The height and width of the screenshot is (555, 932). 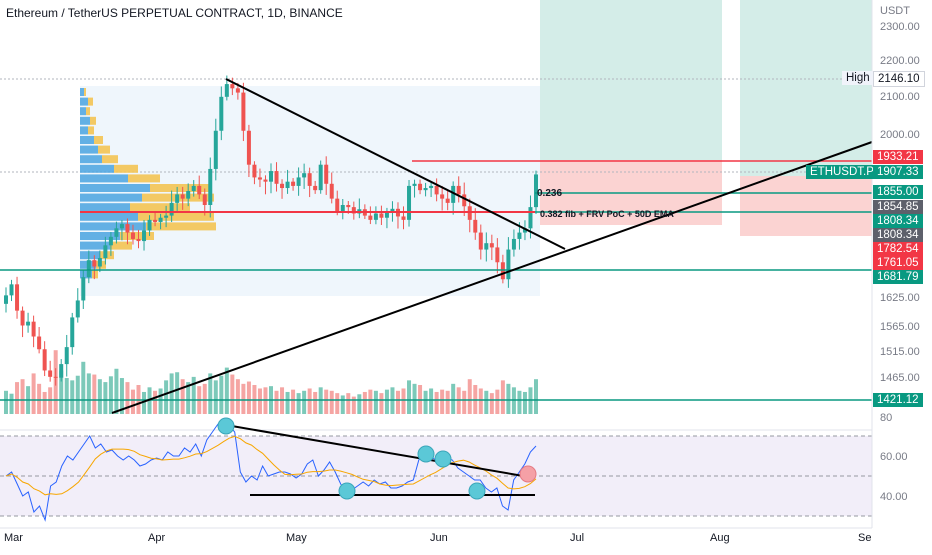 I want to click on price-tick: 1625.00, so click(x=900, y=298).